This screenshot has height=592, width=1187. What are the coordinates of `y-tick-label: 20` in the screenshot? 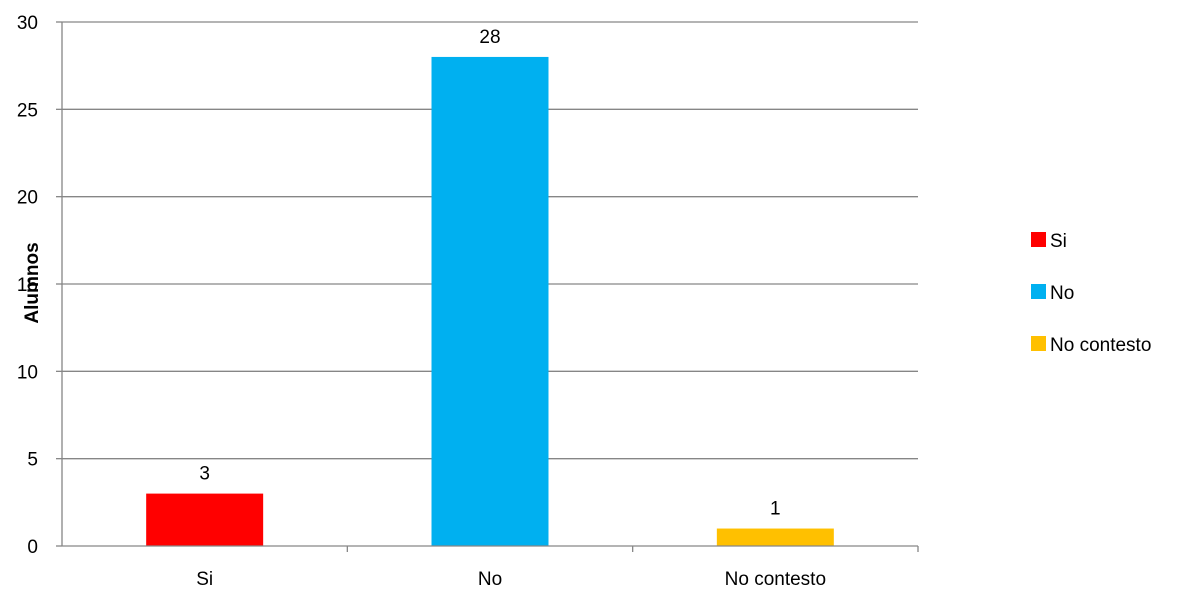 It's located at (27, 198).